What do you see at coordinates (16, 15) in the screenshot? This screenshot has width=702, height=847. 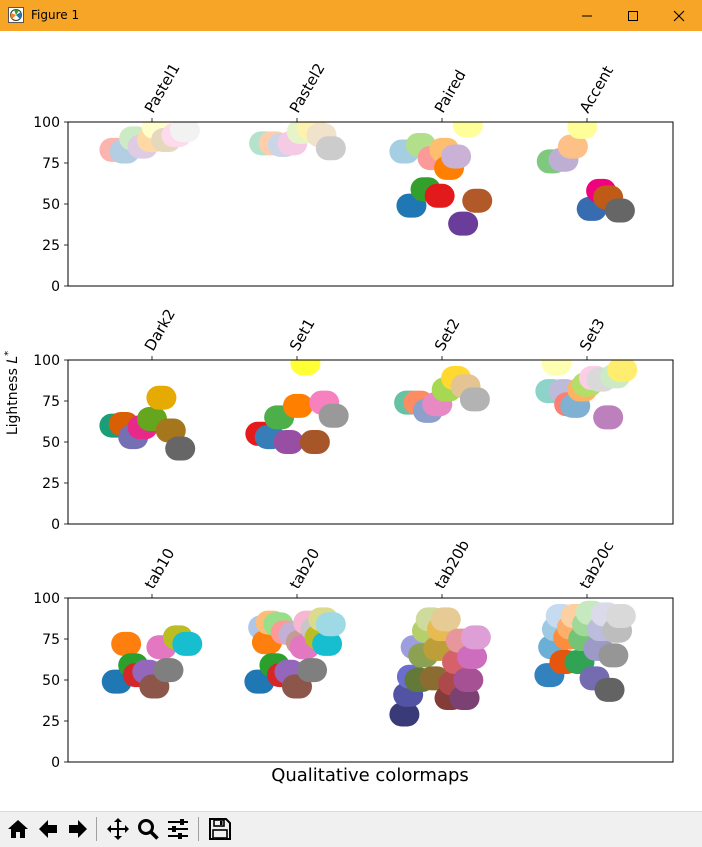 I see `matplotlib-logo-icon` at bounding box center [16, 15].